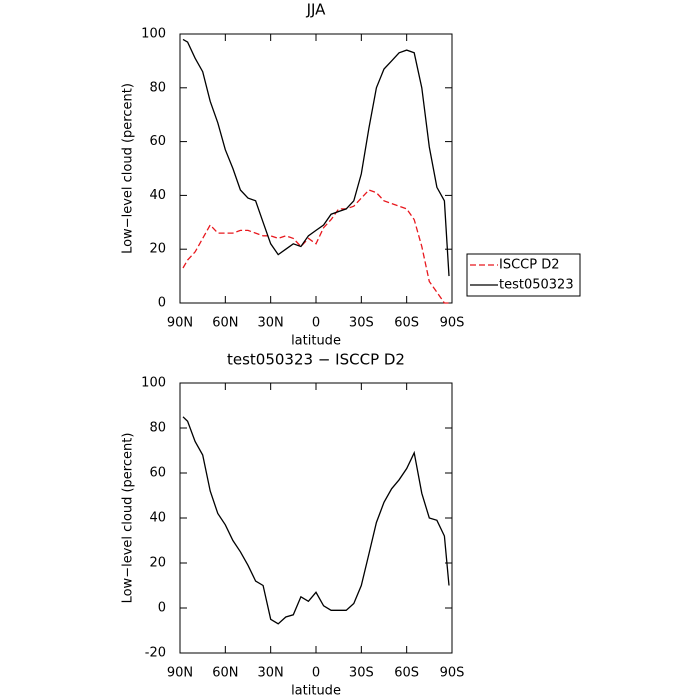 This screenshot has width=700, height=700. I want to click on chart-title: test050323 − ISCCP D2, so click(316, 360).